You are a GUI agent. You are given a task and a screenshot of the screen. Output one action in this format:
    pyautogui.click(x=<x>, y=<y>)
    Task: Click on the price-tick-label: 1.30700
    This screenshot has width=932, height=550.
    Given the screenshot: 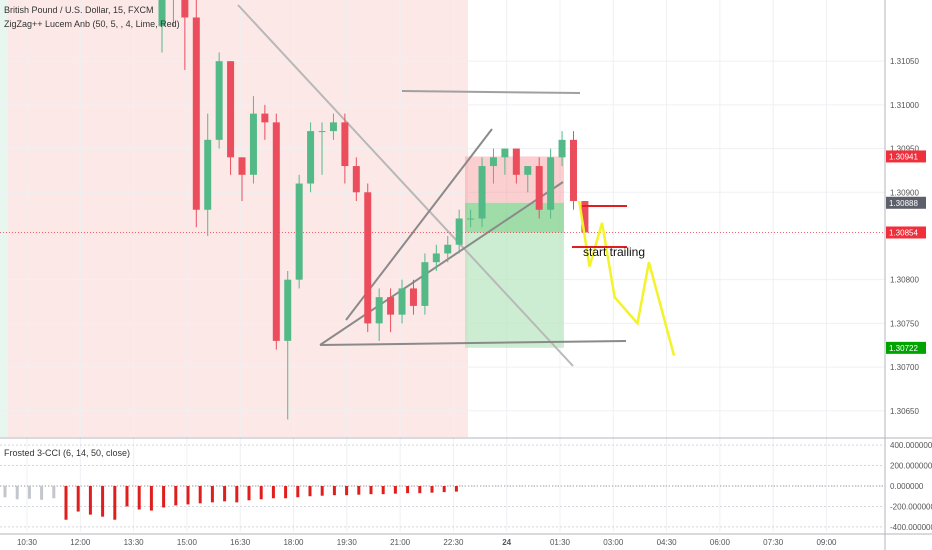 What is the action you would take?
    pyautogui.click(x=904, y=367)
    